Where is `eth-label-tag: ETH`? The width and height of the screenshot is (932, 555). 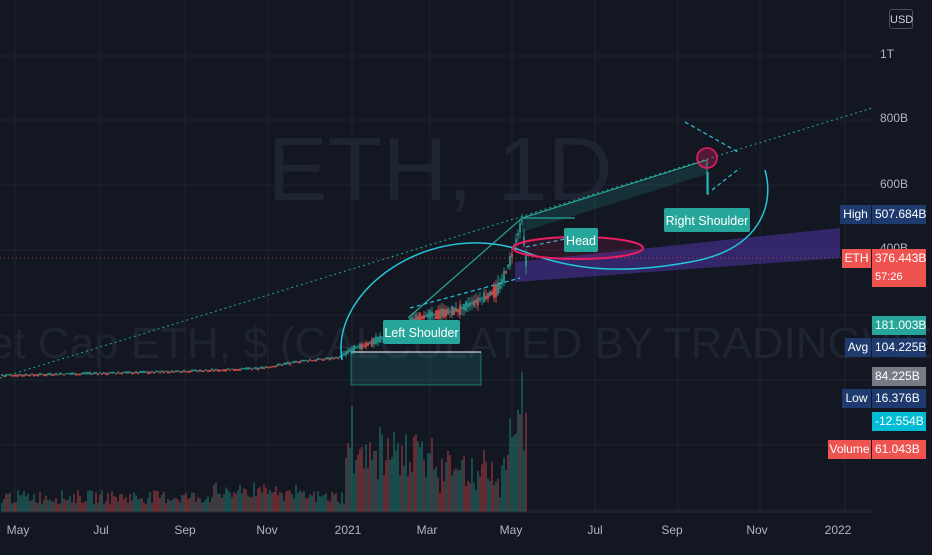
eth-label-tag: ETH is located at coordinates (856, 258).